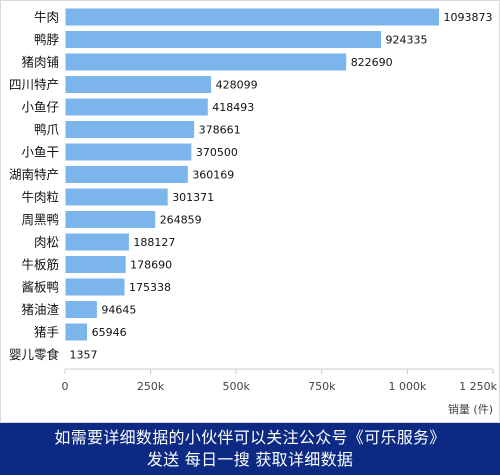 The width and height of the screenshot is (500, 475). I want to click on category-label: 酱板鸭, so click(40, 287).